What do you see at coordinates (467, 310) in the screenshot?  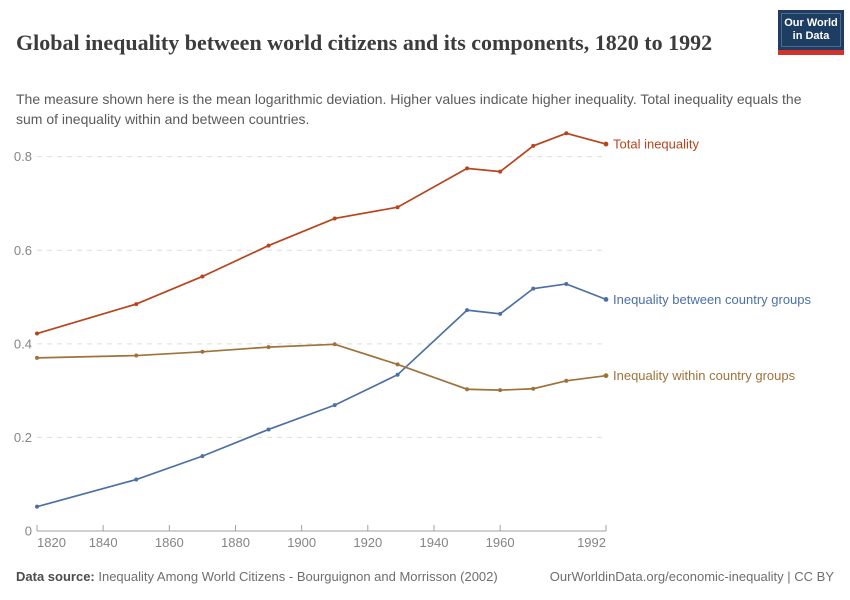 I see `data-point-inequality-between-country-groups-1950` at bounding box center [467, 310].